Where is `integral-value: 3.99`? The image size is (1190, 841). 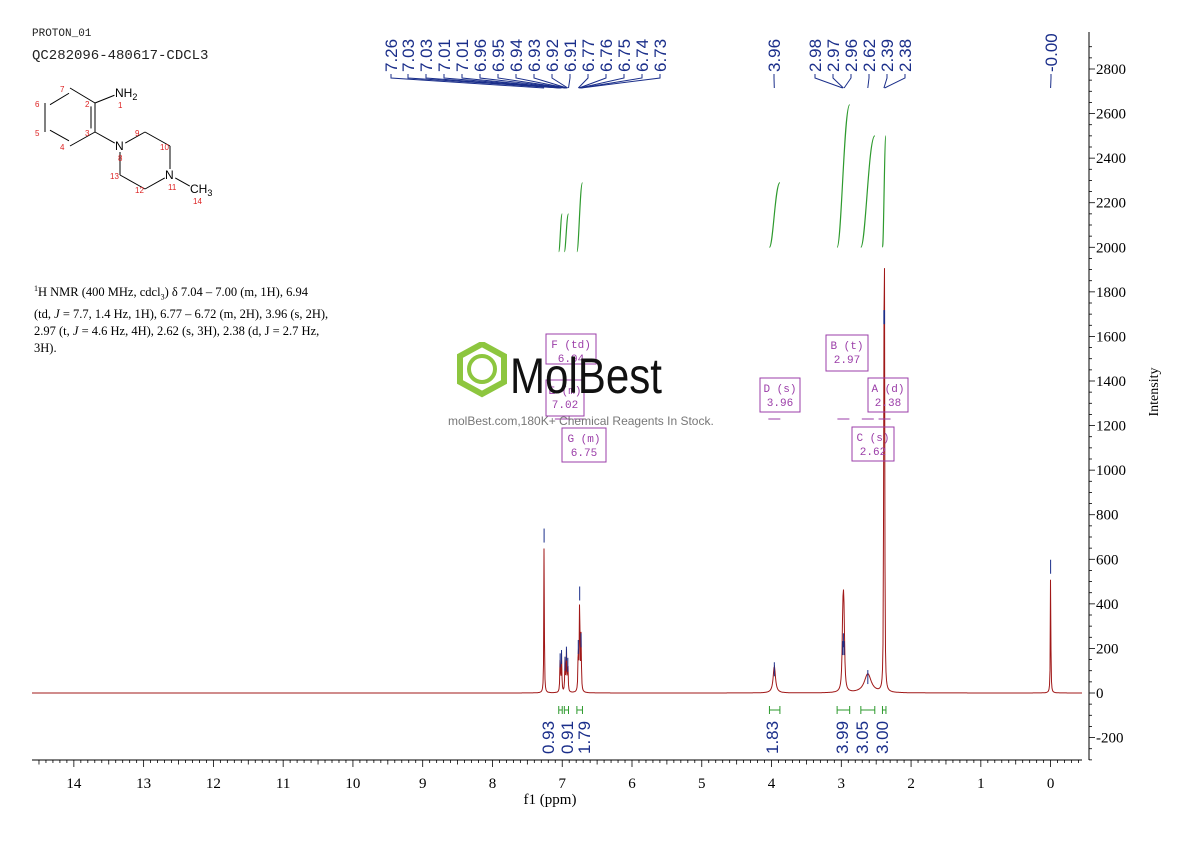 integral-value: 3.99 is located at coordinates (842, 737).